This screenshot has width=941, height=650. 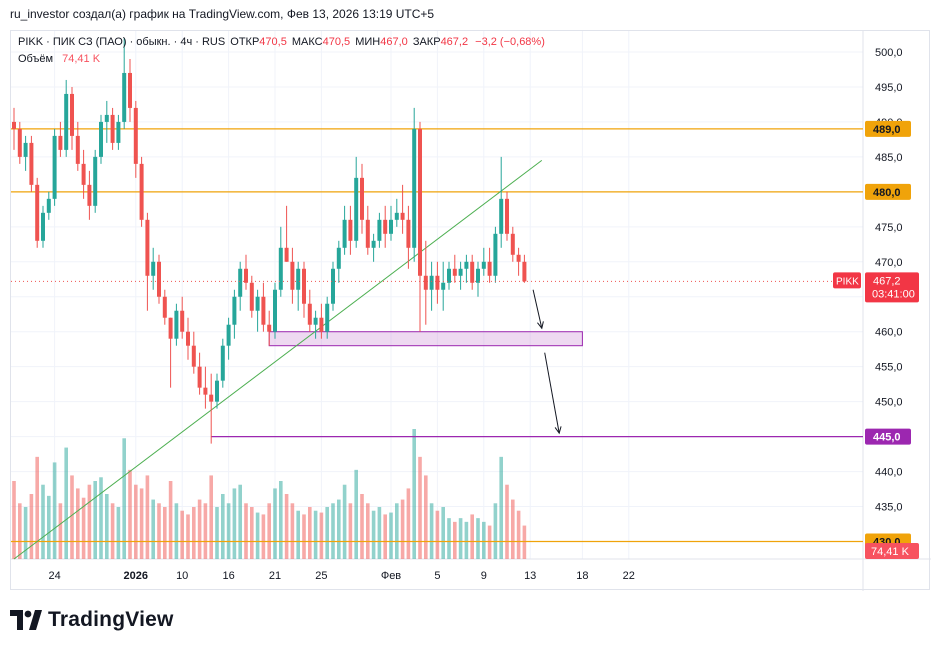 What do you see at coordinates (582, 576) in the screenshot?
I see `time-axis-tick: 18` at bounding box center [582, 576].